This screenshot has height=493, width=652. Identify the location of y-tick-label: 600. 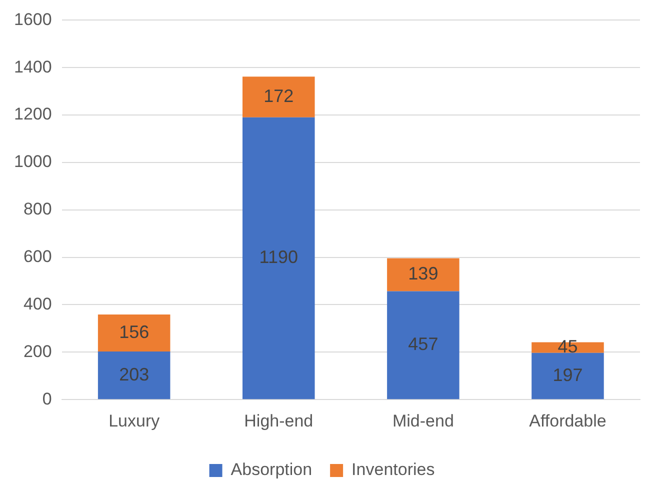
(37, 256).